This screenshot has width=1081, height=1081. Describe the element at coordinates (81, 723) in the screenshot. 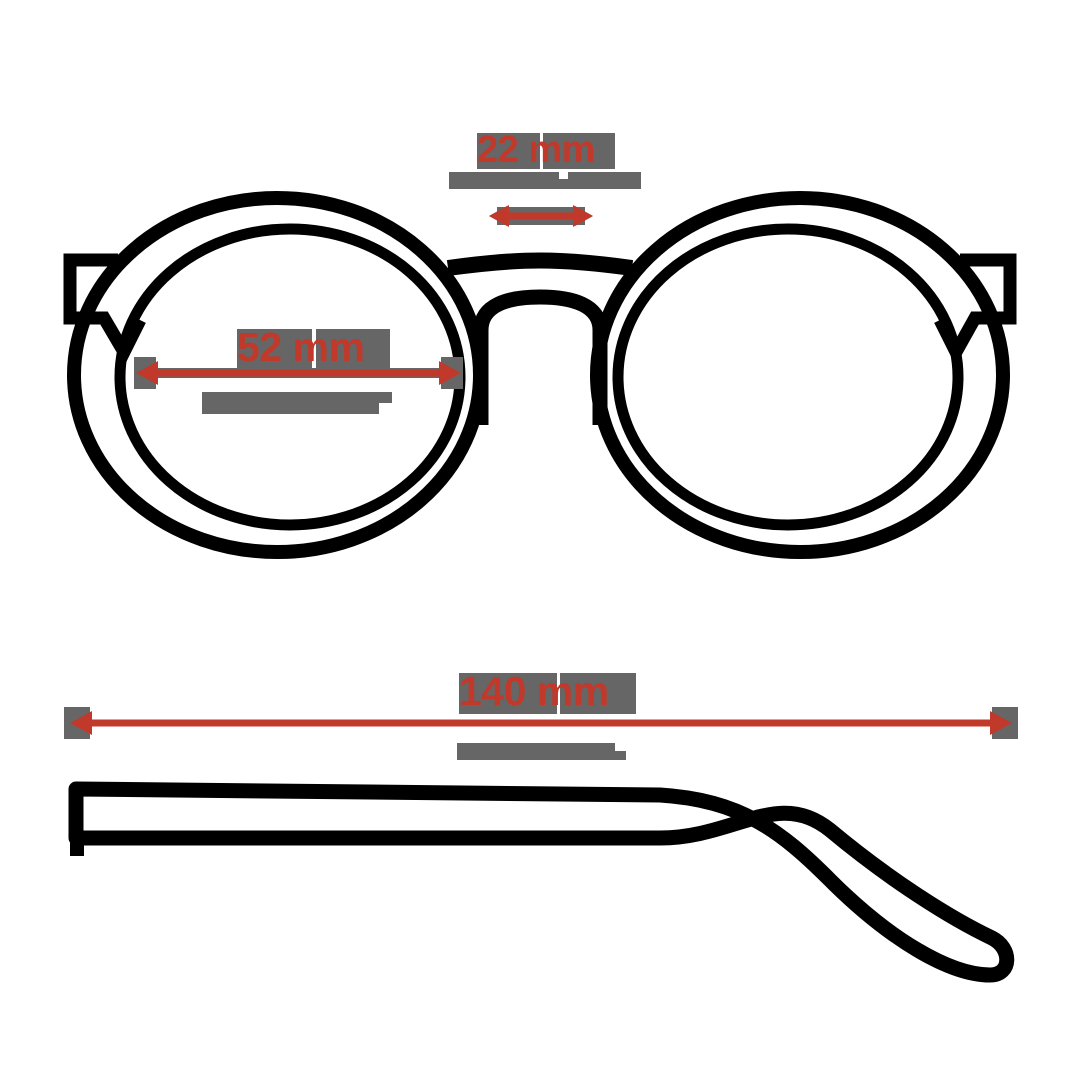

I see `temple-arrow-head-left` at that location.